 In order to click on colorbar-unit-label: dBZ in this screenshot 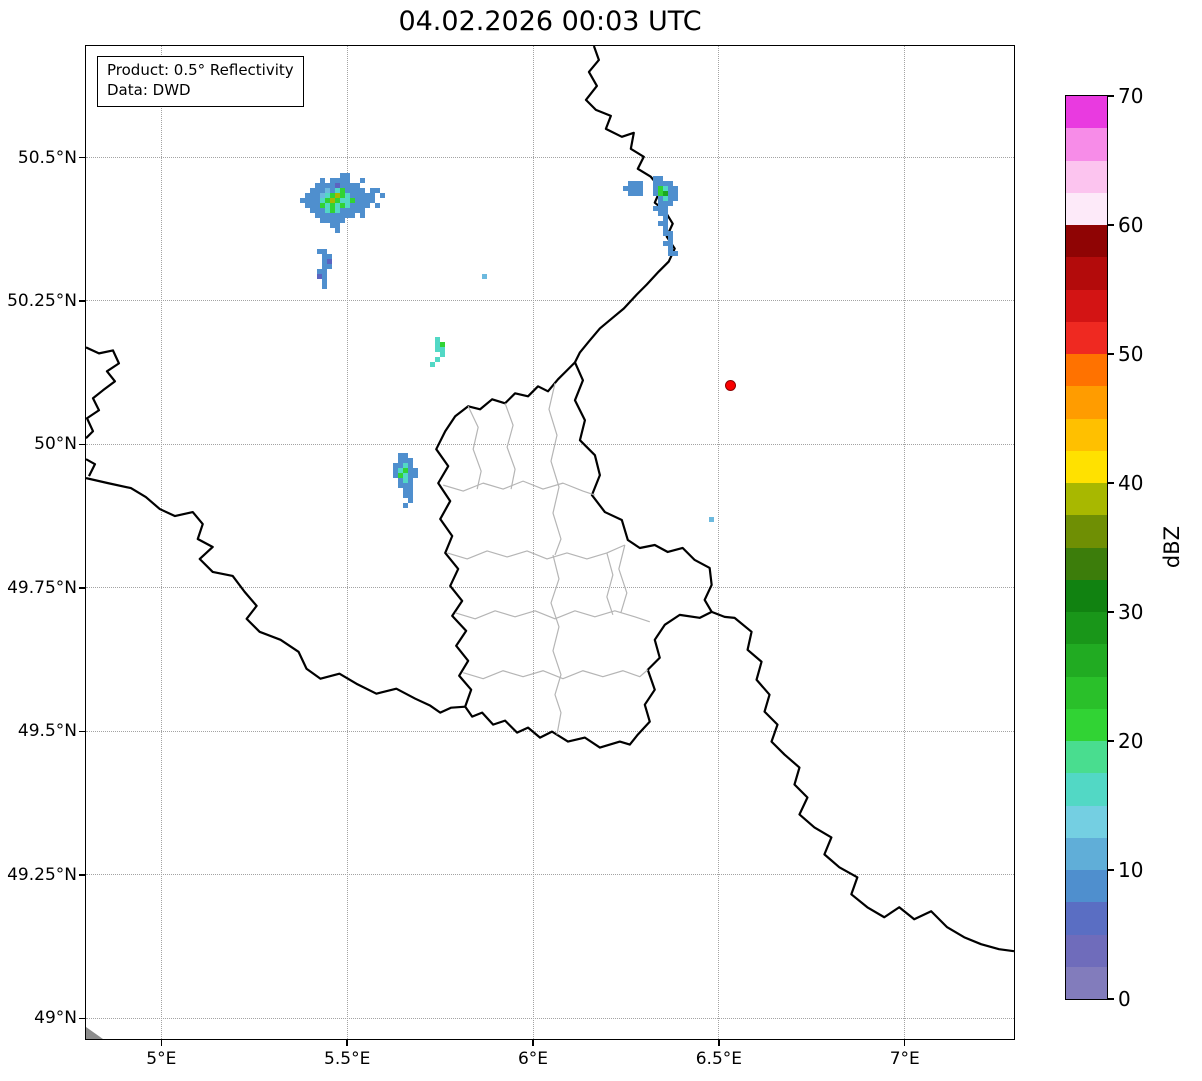, I will do `click(1172, 547)`.